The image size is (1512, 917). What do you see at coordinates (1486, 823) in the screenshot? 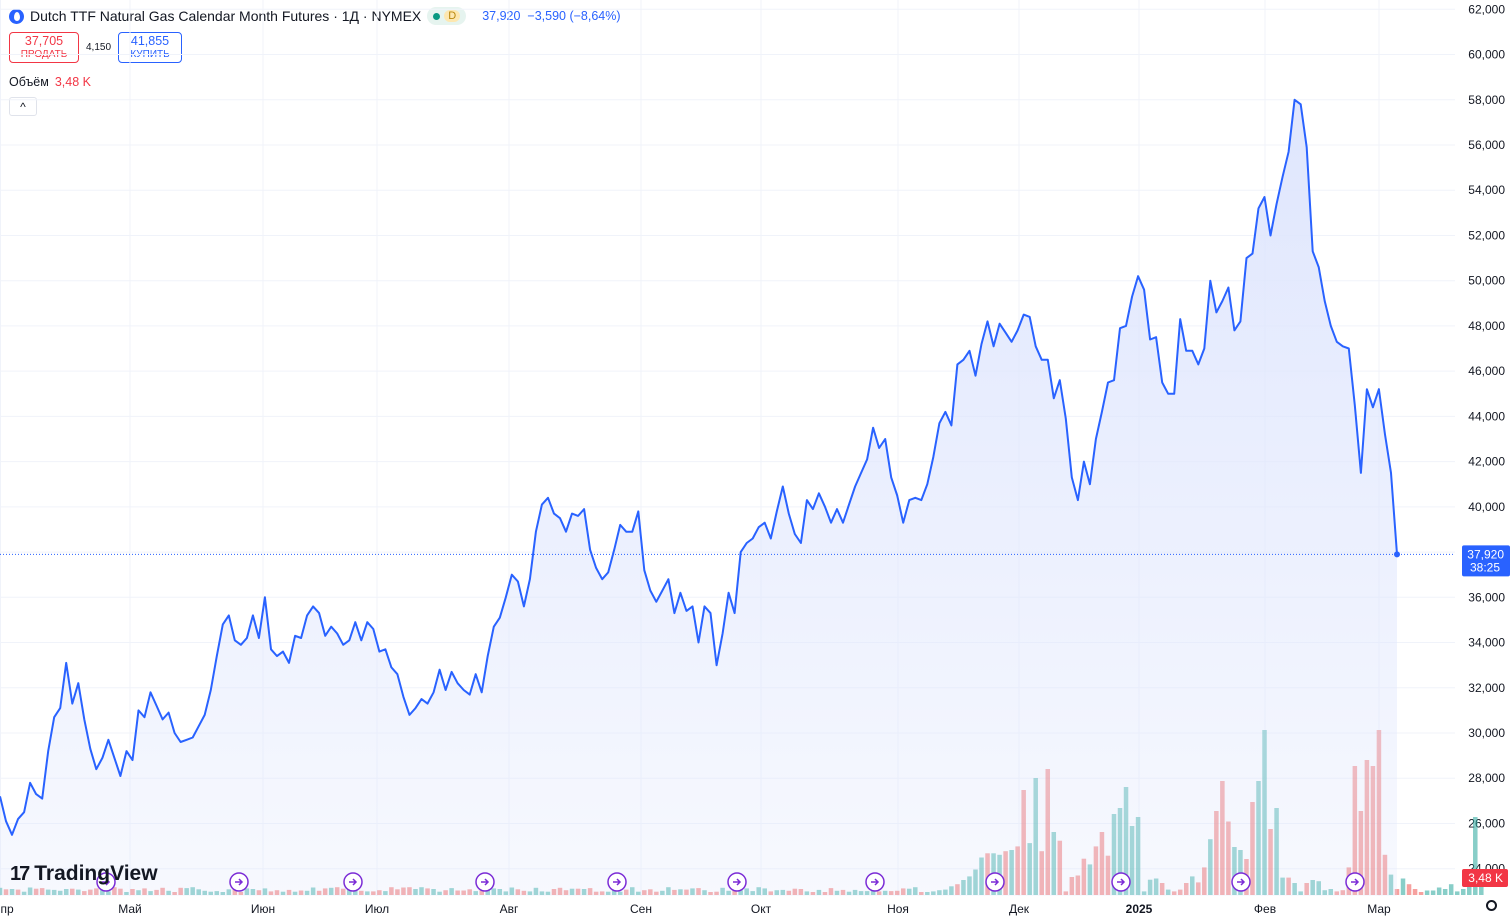
I see `y-tick-label: 26,000` at bounding box center [1486, 823].